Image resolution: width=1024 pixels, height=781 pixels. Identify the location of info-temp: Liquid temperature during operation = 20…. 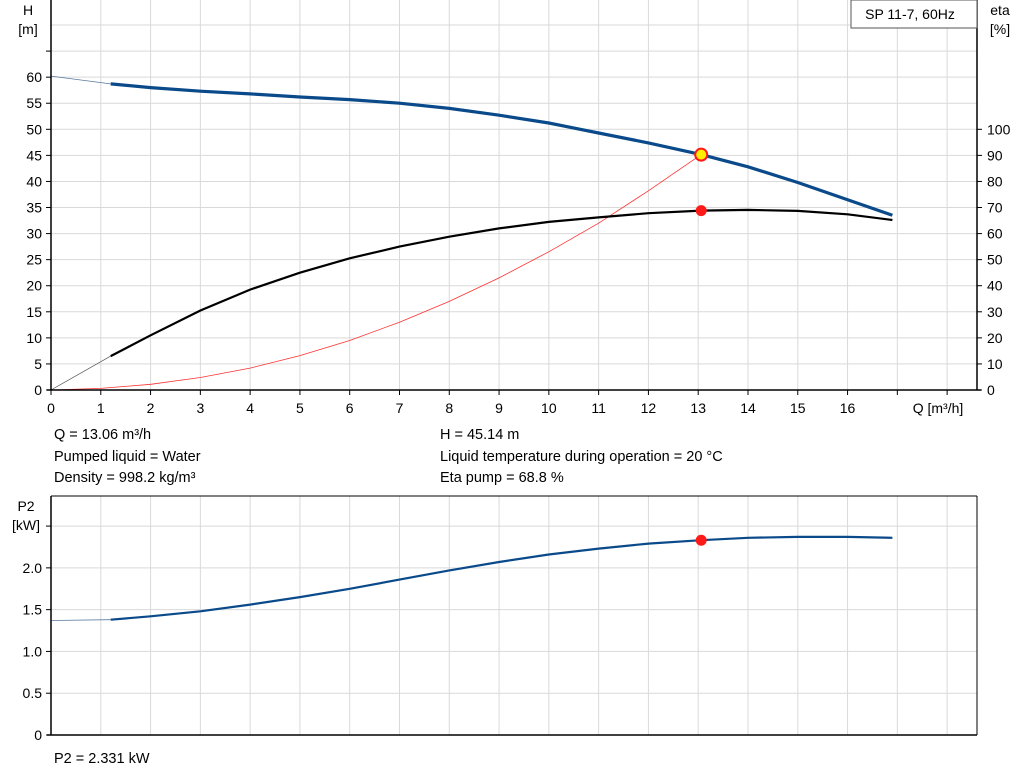
(581, 457).